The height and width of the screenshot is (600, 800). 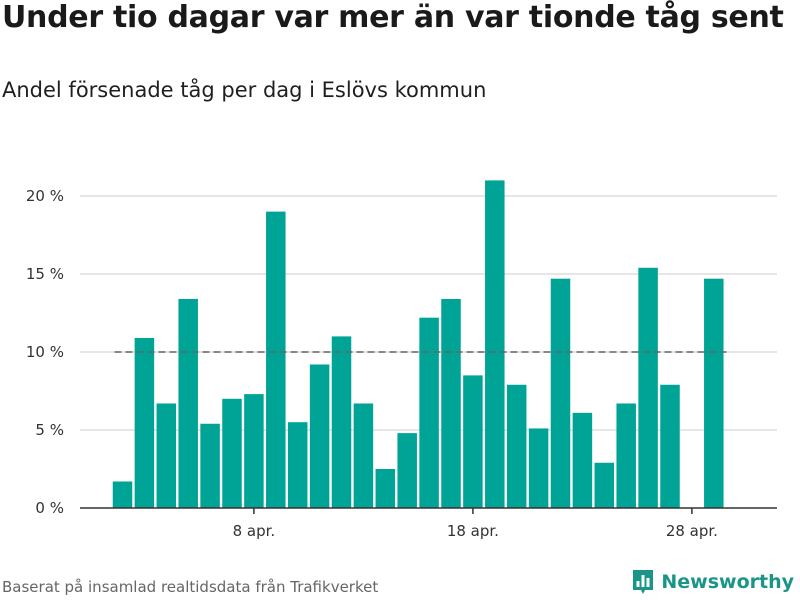 I want to click on brand-name: Newsworthy, so click(x=727, y=582).